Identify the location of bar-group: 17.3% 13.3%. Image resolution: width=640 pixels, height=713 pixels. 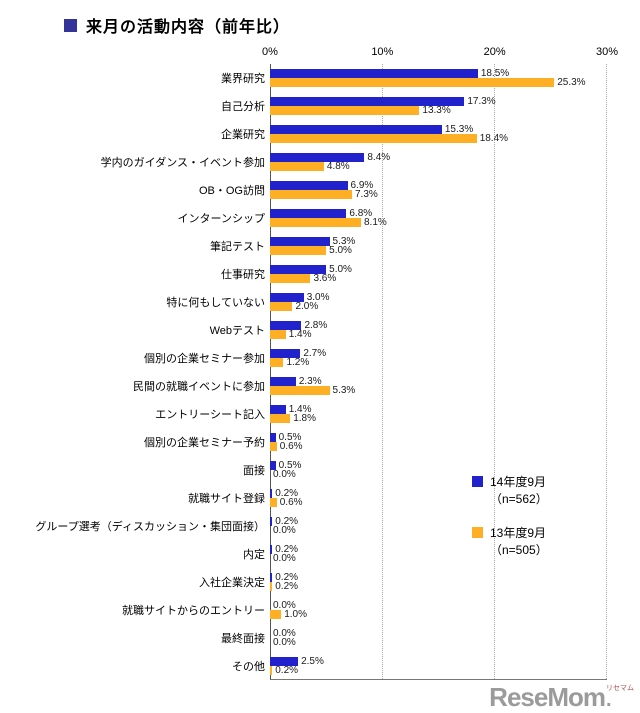
(438, 106).